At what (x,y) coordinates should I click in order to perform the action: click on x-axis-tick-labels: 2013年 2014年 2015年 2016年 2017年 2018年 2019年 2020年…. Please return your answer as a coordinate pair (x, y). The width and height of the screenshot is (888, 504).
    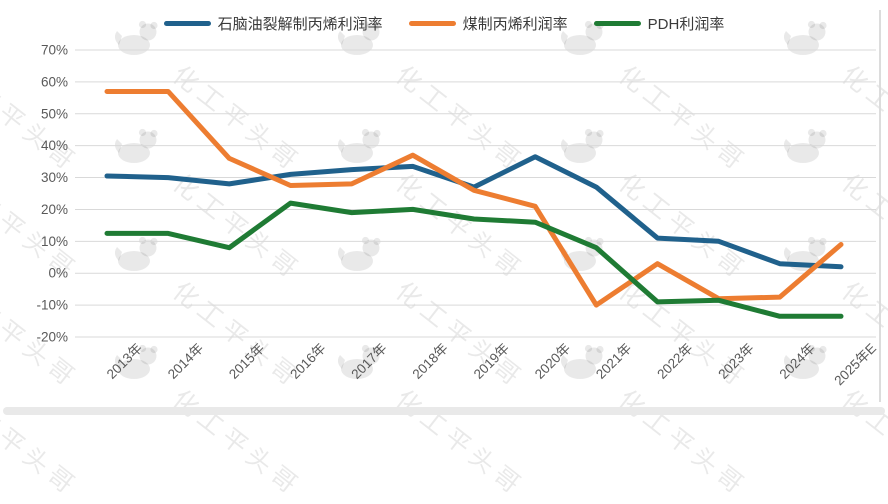
    Looking at the image, I should click on (491, 365).